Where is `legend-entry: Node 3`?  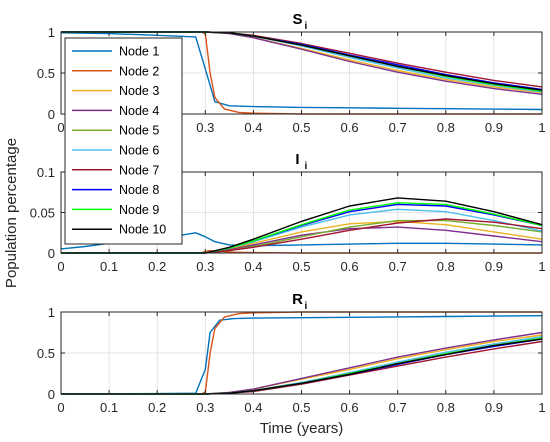
legend-entry: Node 3 is located at coordinates (115, 91).